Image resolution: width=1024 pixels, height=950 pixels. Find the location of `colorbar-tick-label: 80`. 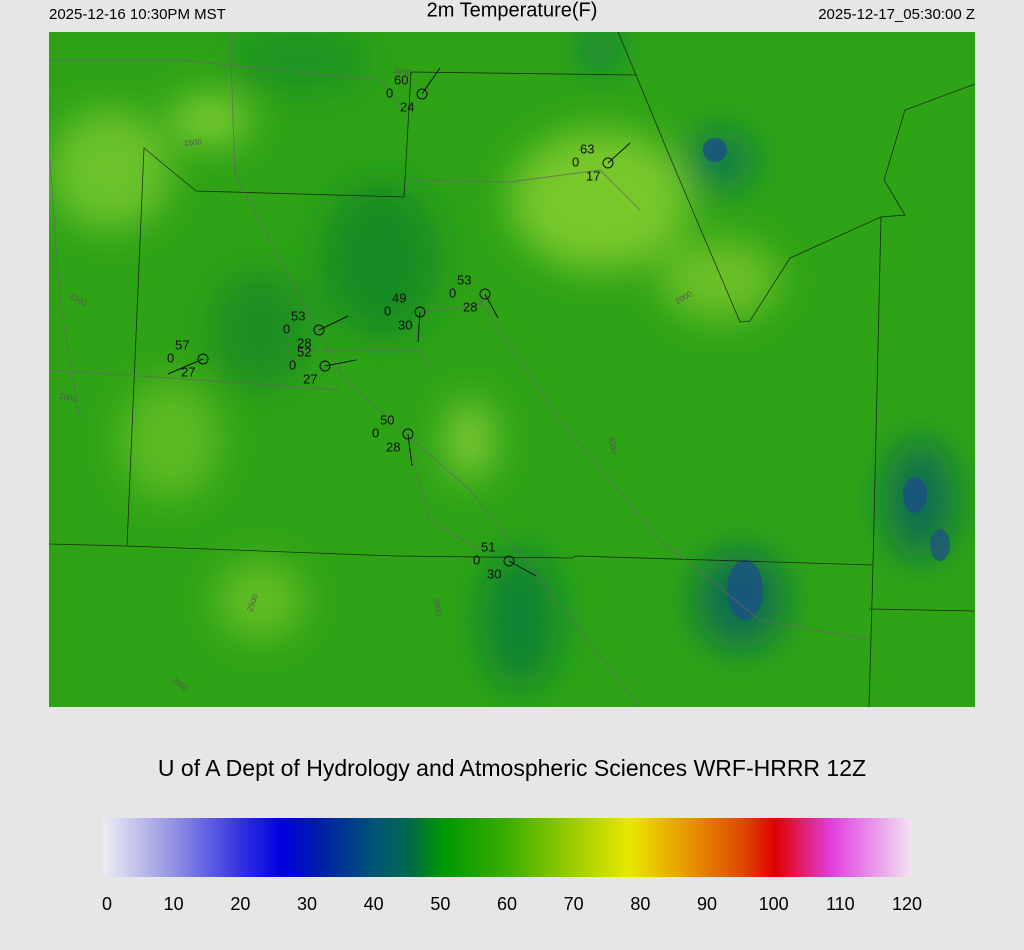

colorbar-tick-label: 80 is located at coordinates (640, 904).